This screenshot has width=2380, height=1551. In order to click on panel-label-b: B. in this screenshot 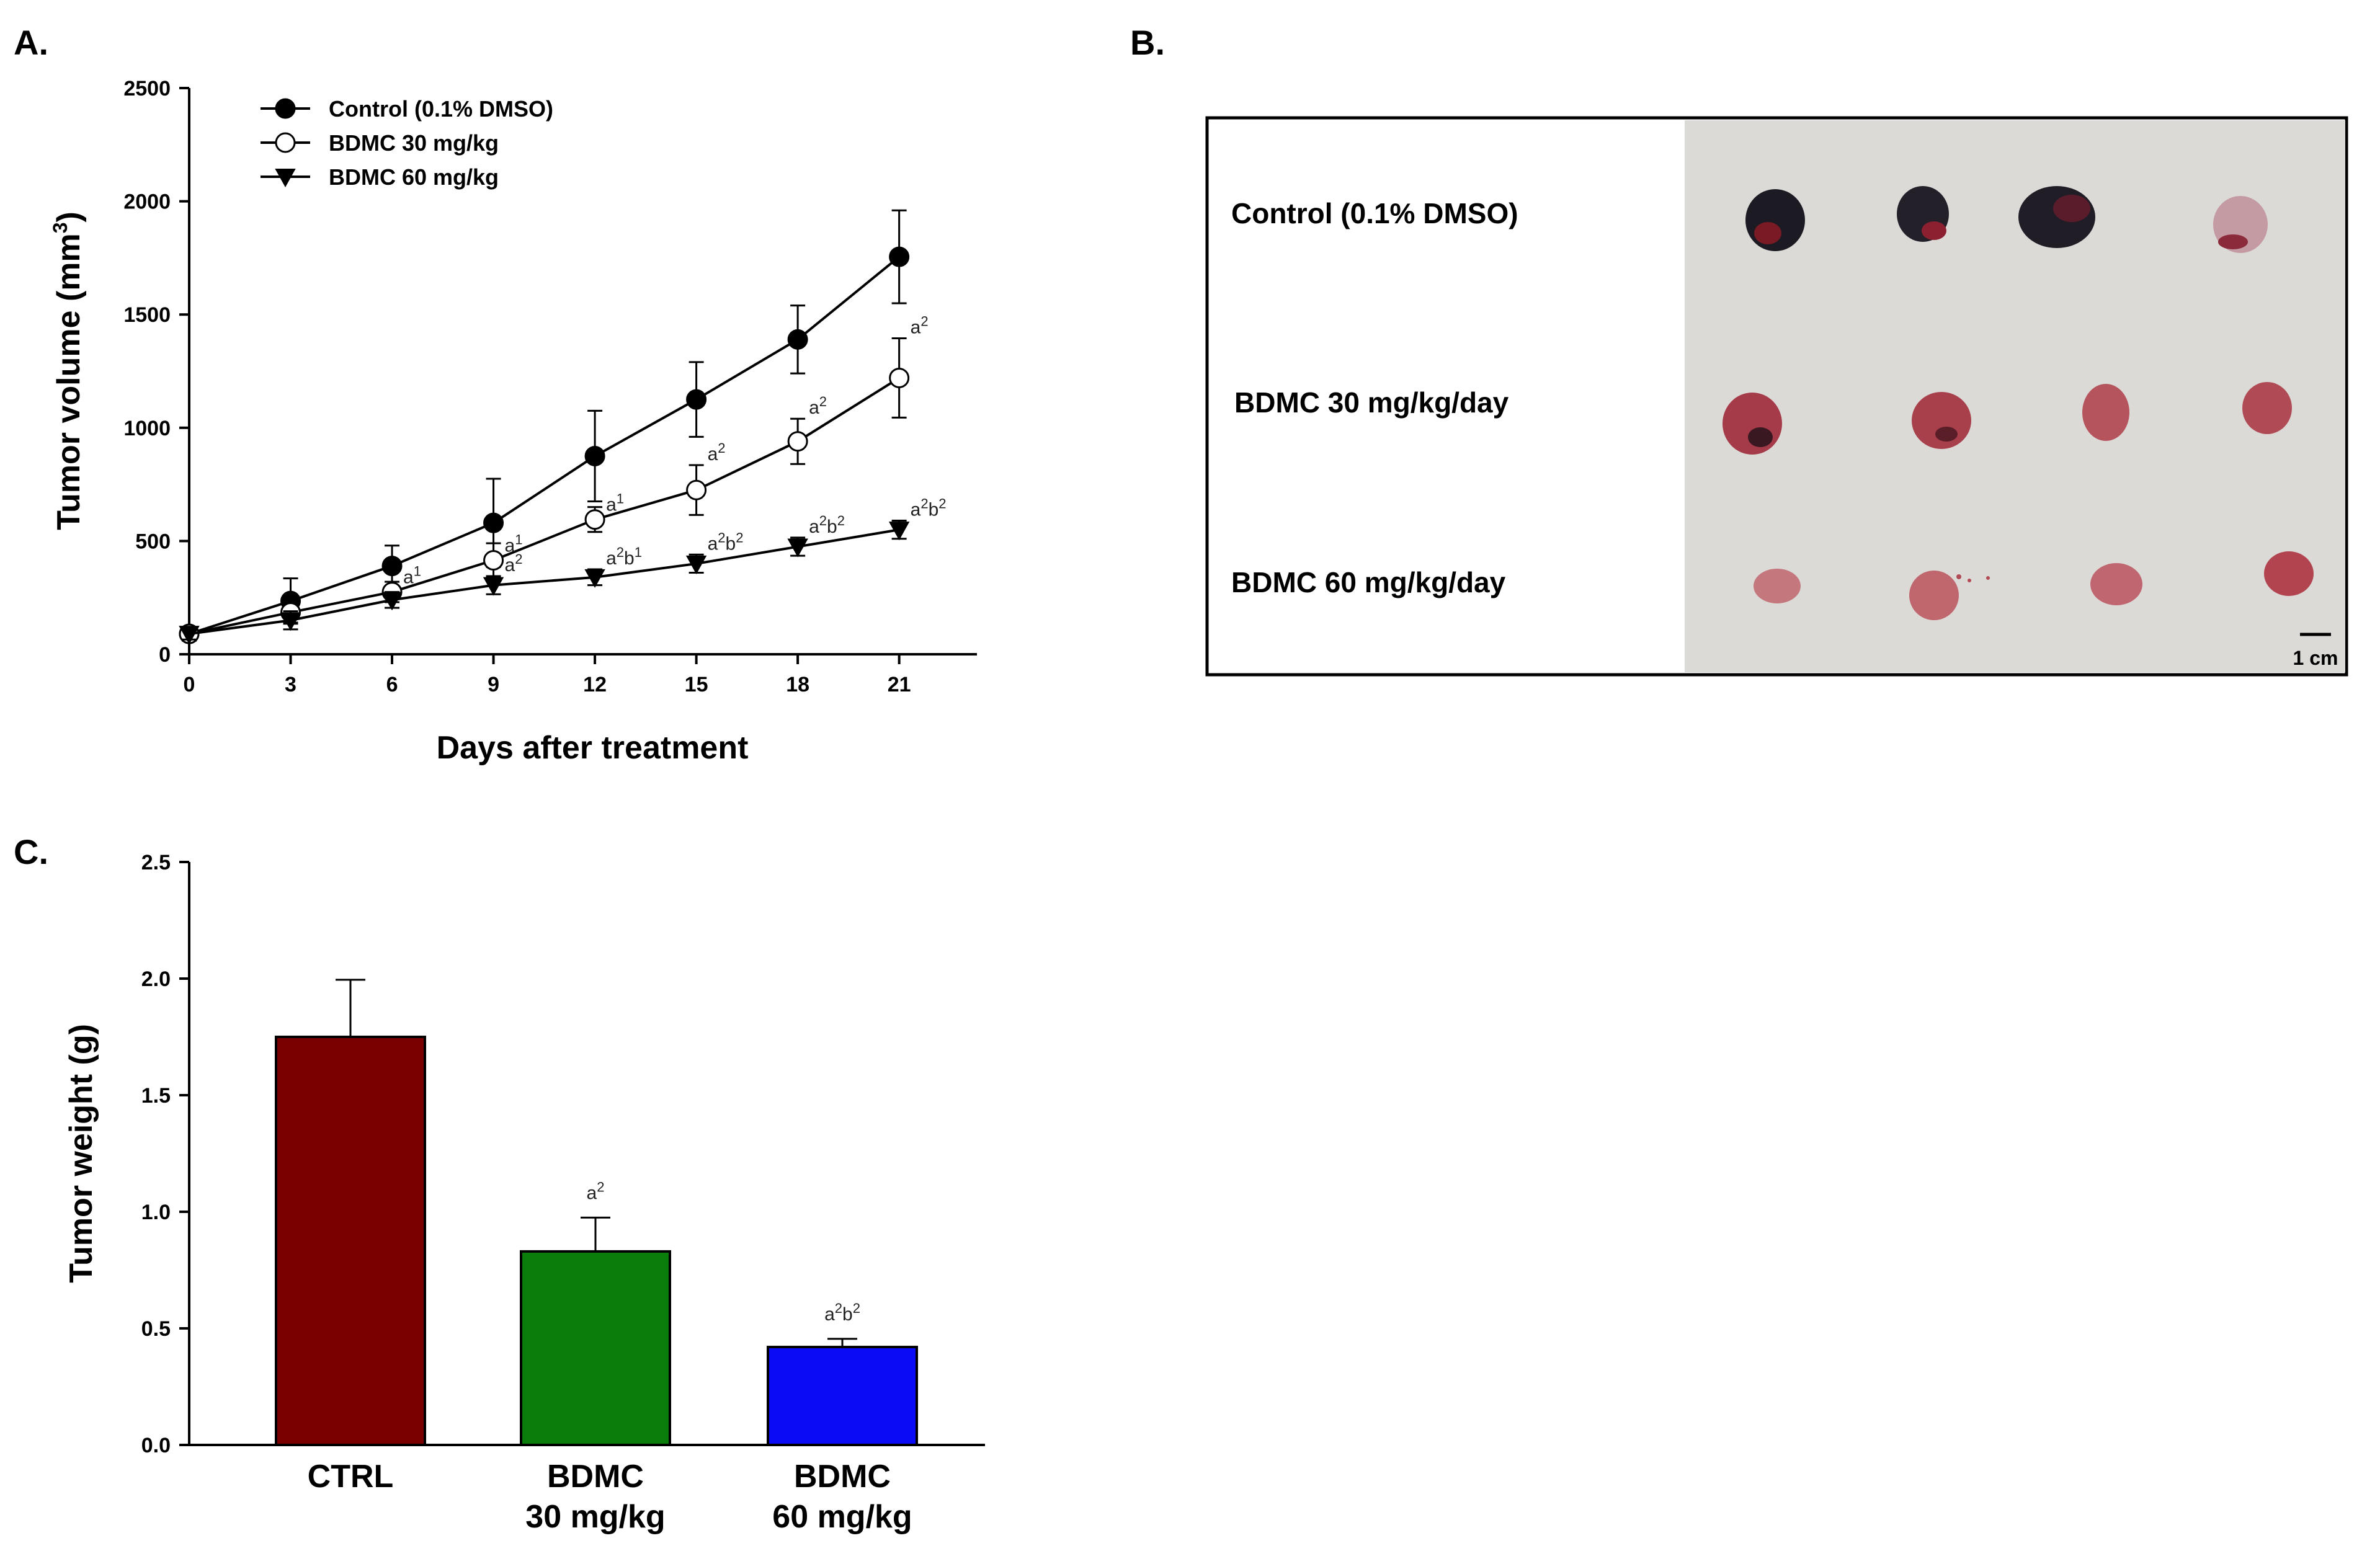, I will do `click(1148, 42)`.